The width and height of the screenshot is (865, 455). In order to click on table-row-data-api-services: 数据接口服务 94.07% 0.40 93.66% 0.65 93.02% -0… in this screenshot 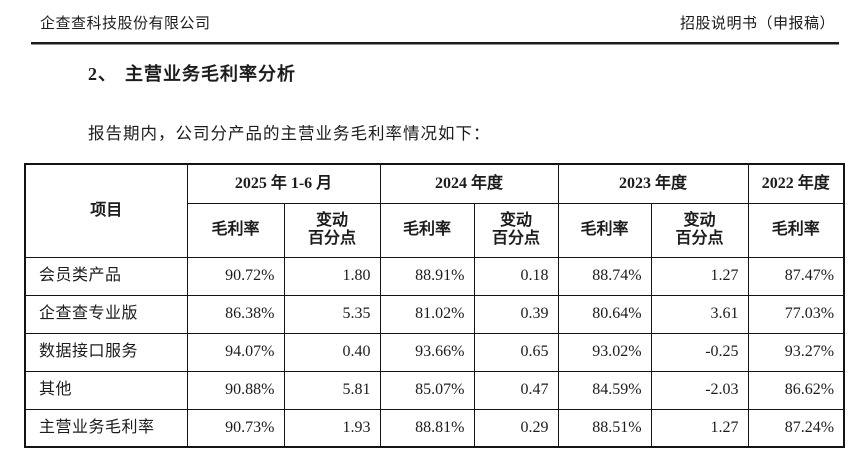, I will do `click(434, 352)`.